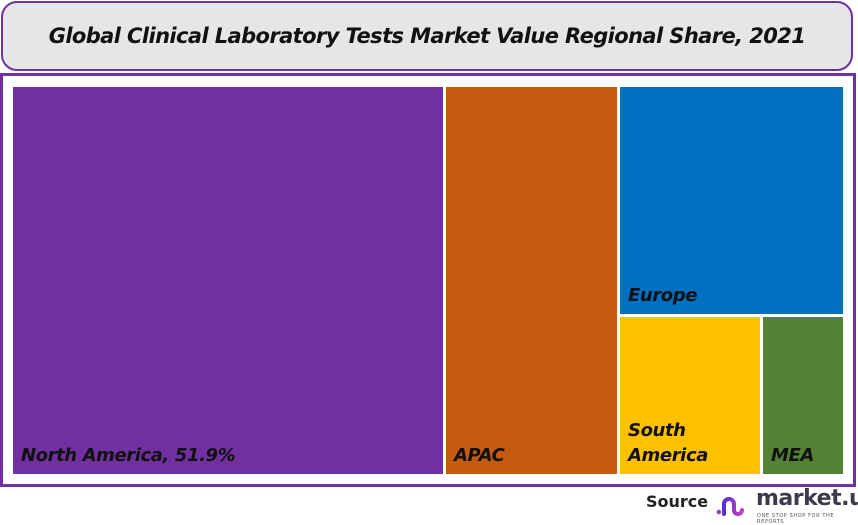  I want to click on market-us-brand: market.us, so click(807, 498).